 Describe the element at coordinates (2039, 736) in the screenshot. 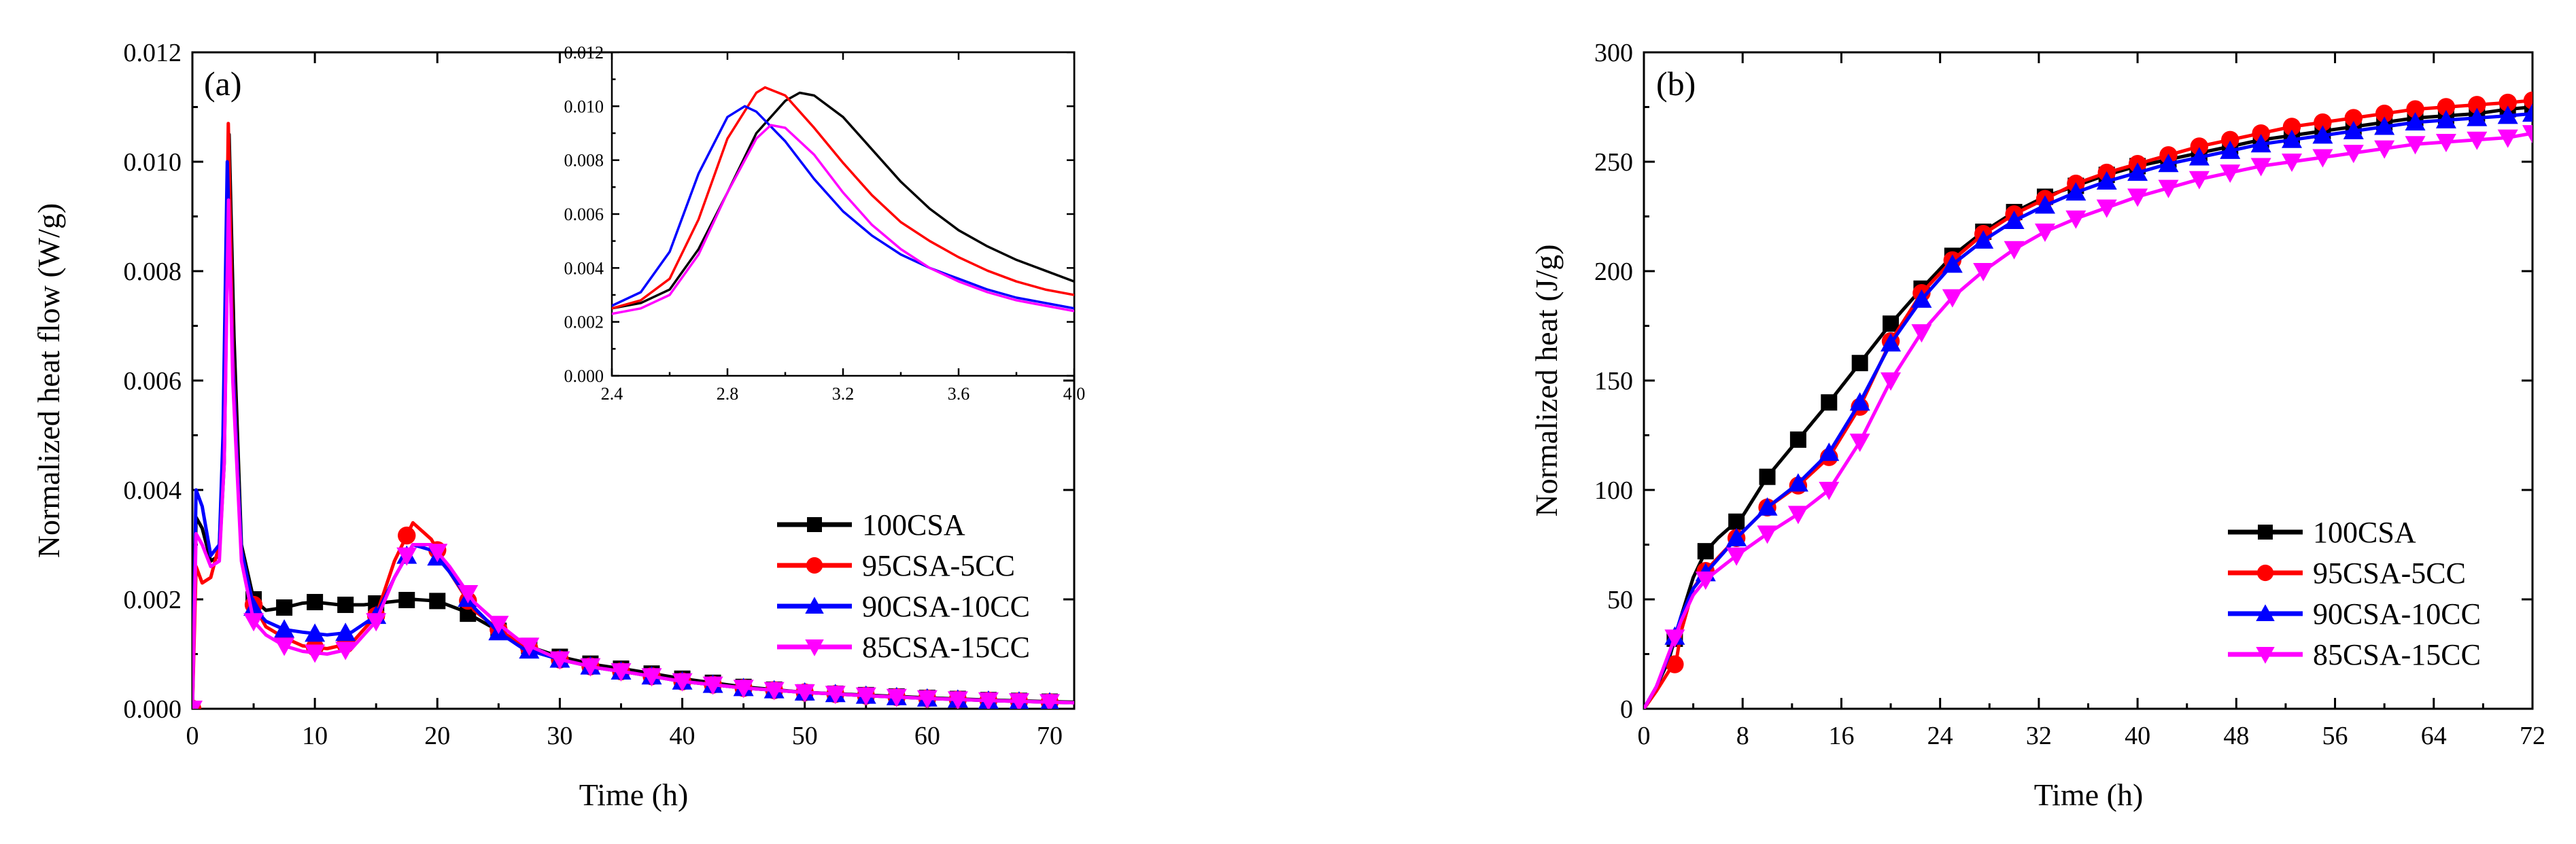

I see `panel-b-x-tick-label: 32` at that location.